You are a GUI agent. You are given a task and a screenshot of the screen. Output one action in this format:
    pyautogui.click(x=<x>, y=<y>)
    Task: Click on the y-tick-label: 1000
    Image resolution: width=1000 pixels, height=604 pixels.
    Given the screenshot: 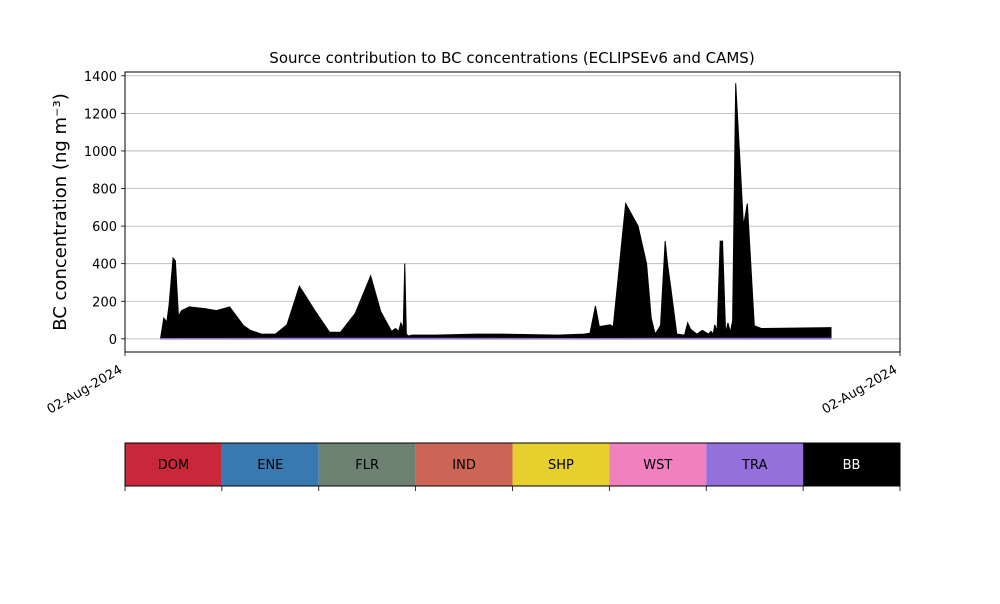 What is the action you would take?
    pyautogui.click(x=100, y=152)
    